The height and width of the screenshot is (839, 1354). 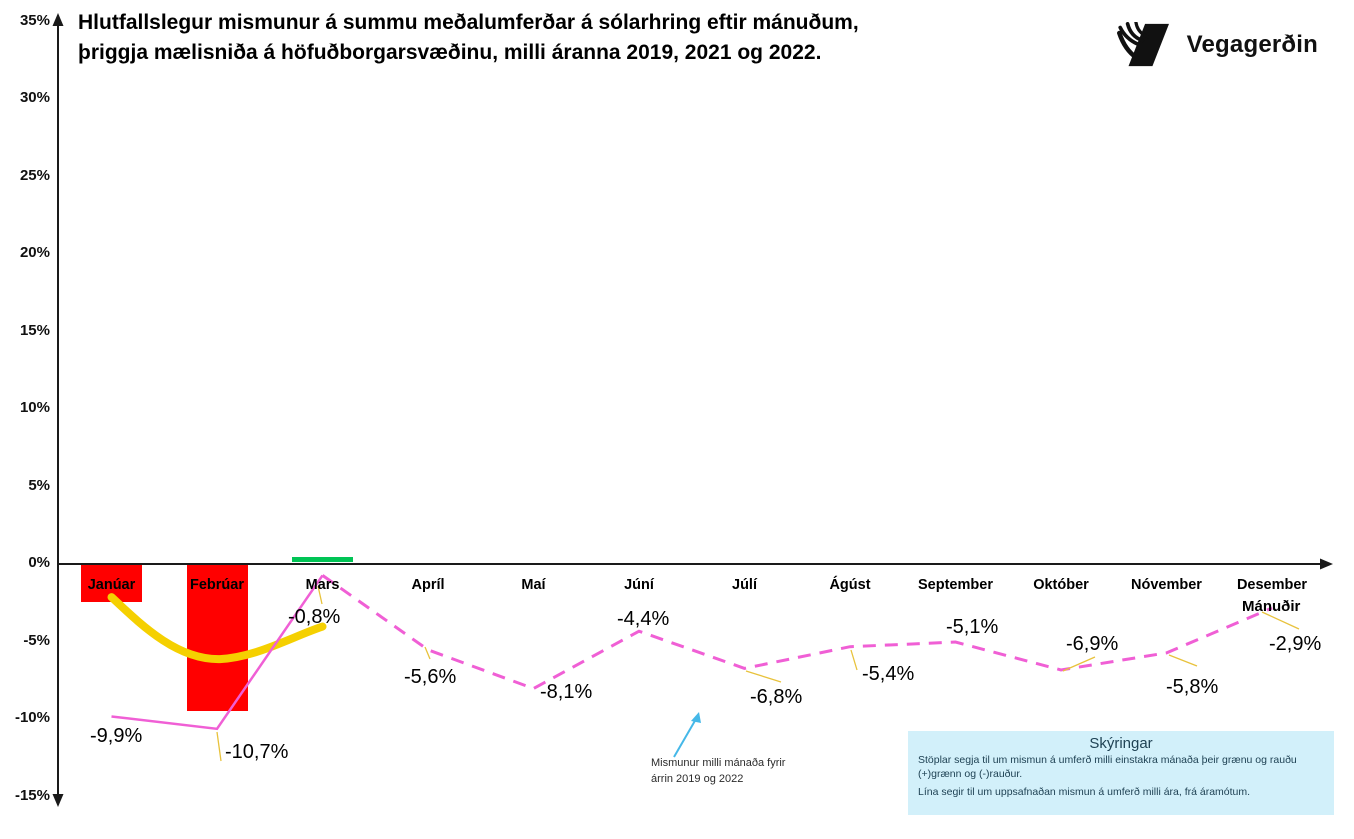 I want to click on x-axis-arrow-right, so click(x=1326, y=564).